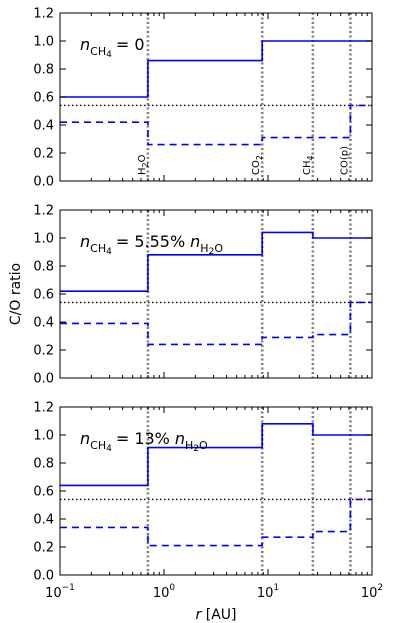 This screenshot has width=415, height=623. What do you see at coordinates (372, 592) in the screenshot?
I see `x-tick-label: 10²` at bounding box center [372, 592].